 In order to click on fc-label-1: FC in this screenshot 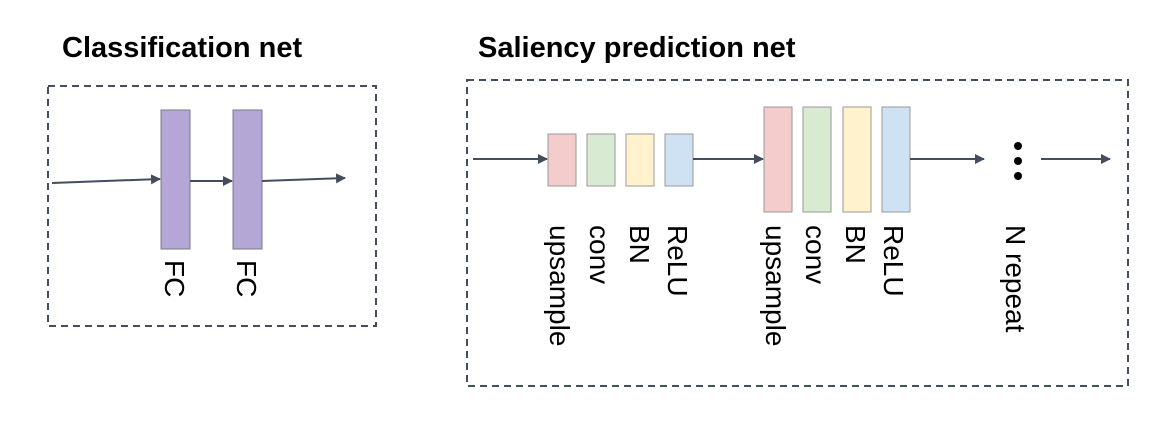, I will do `click(174, 278)`.